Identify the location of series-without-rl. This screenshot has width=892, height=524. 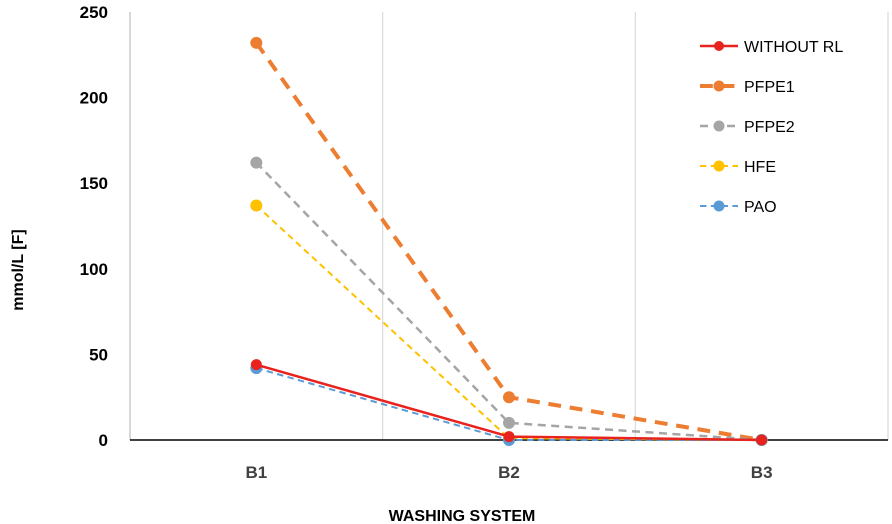
(509, 402).